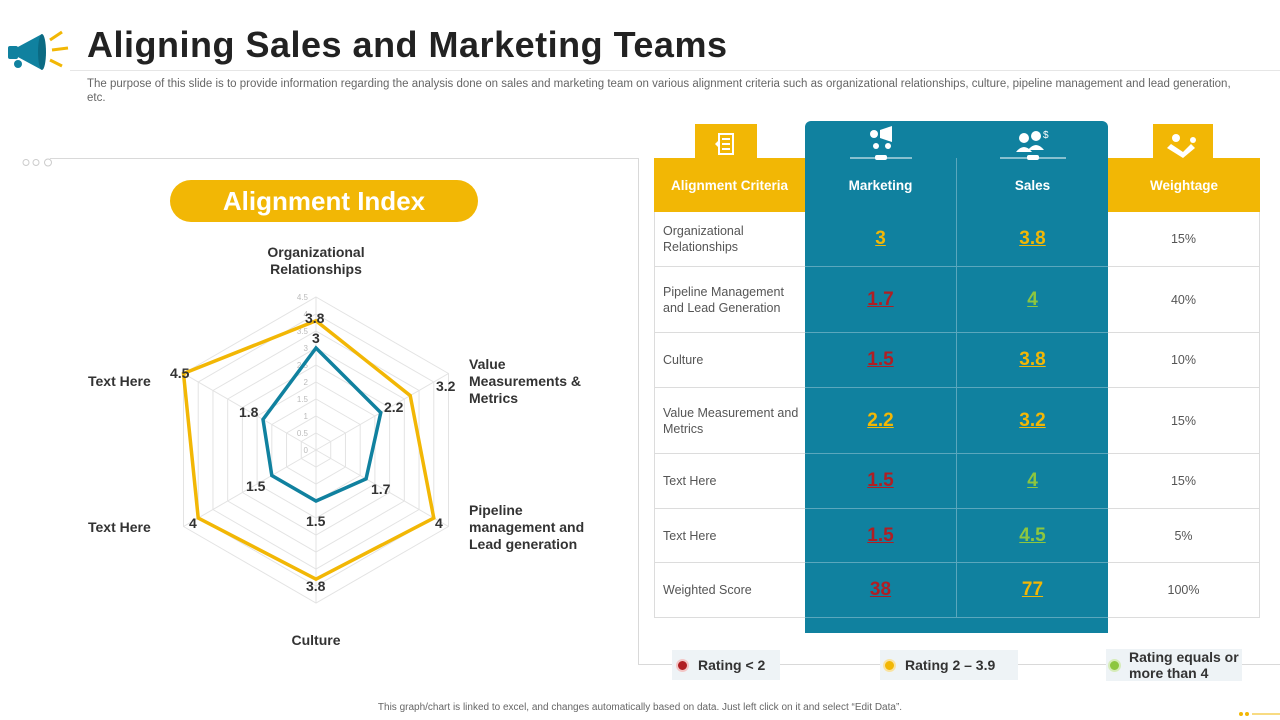  What do you see at coordinates (316, 640) in the screenshot?
I see `axis-label-culture: Culture` at bounding box center [316, 640].